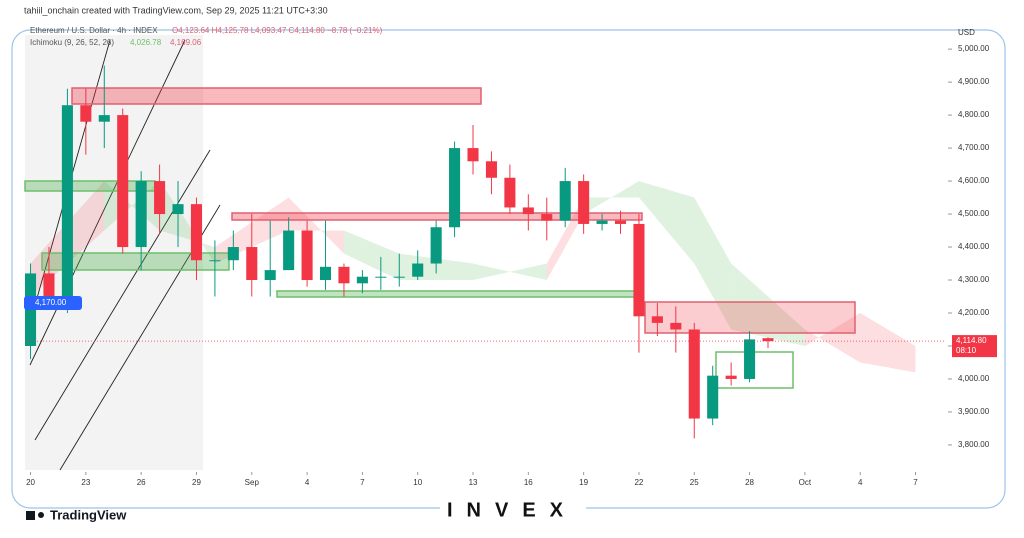 This screenshot has height=538, width=1024. What do you see at coordinates (30, 482) in the screenshot?
I see `x-tick-label: 20` at bounding box center [30, 482].